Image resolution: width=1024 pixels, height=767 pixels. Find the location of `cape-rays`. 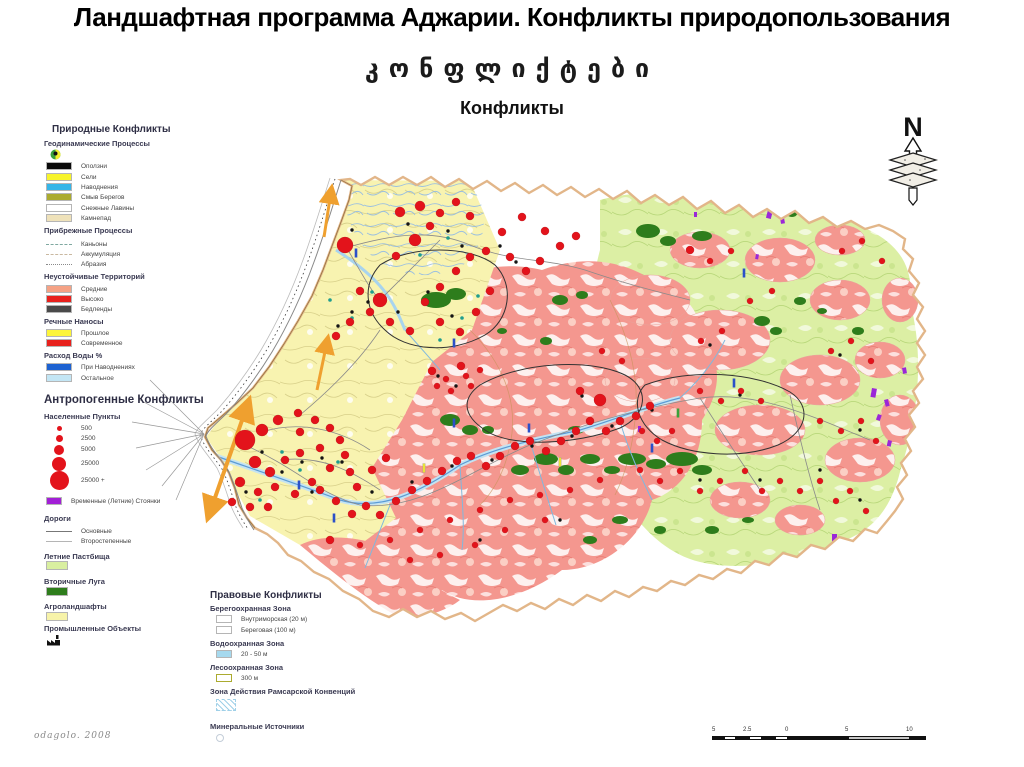

cape-rays is located at coordinates (168, 440).